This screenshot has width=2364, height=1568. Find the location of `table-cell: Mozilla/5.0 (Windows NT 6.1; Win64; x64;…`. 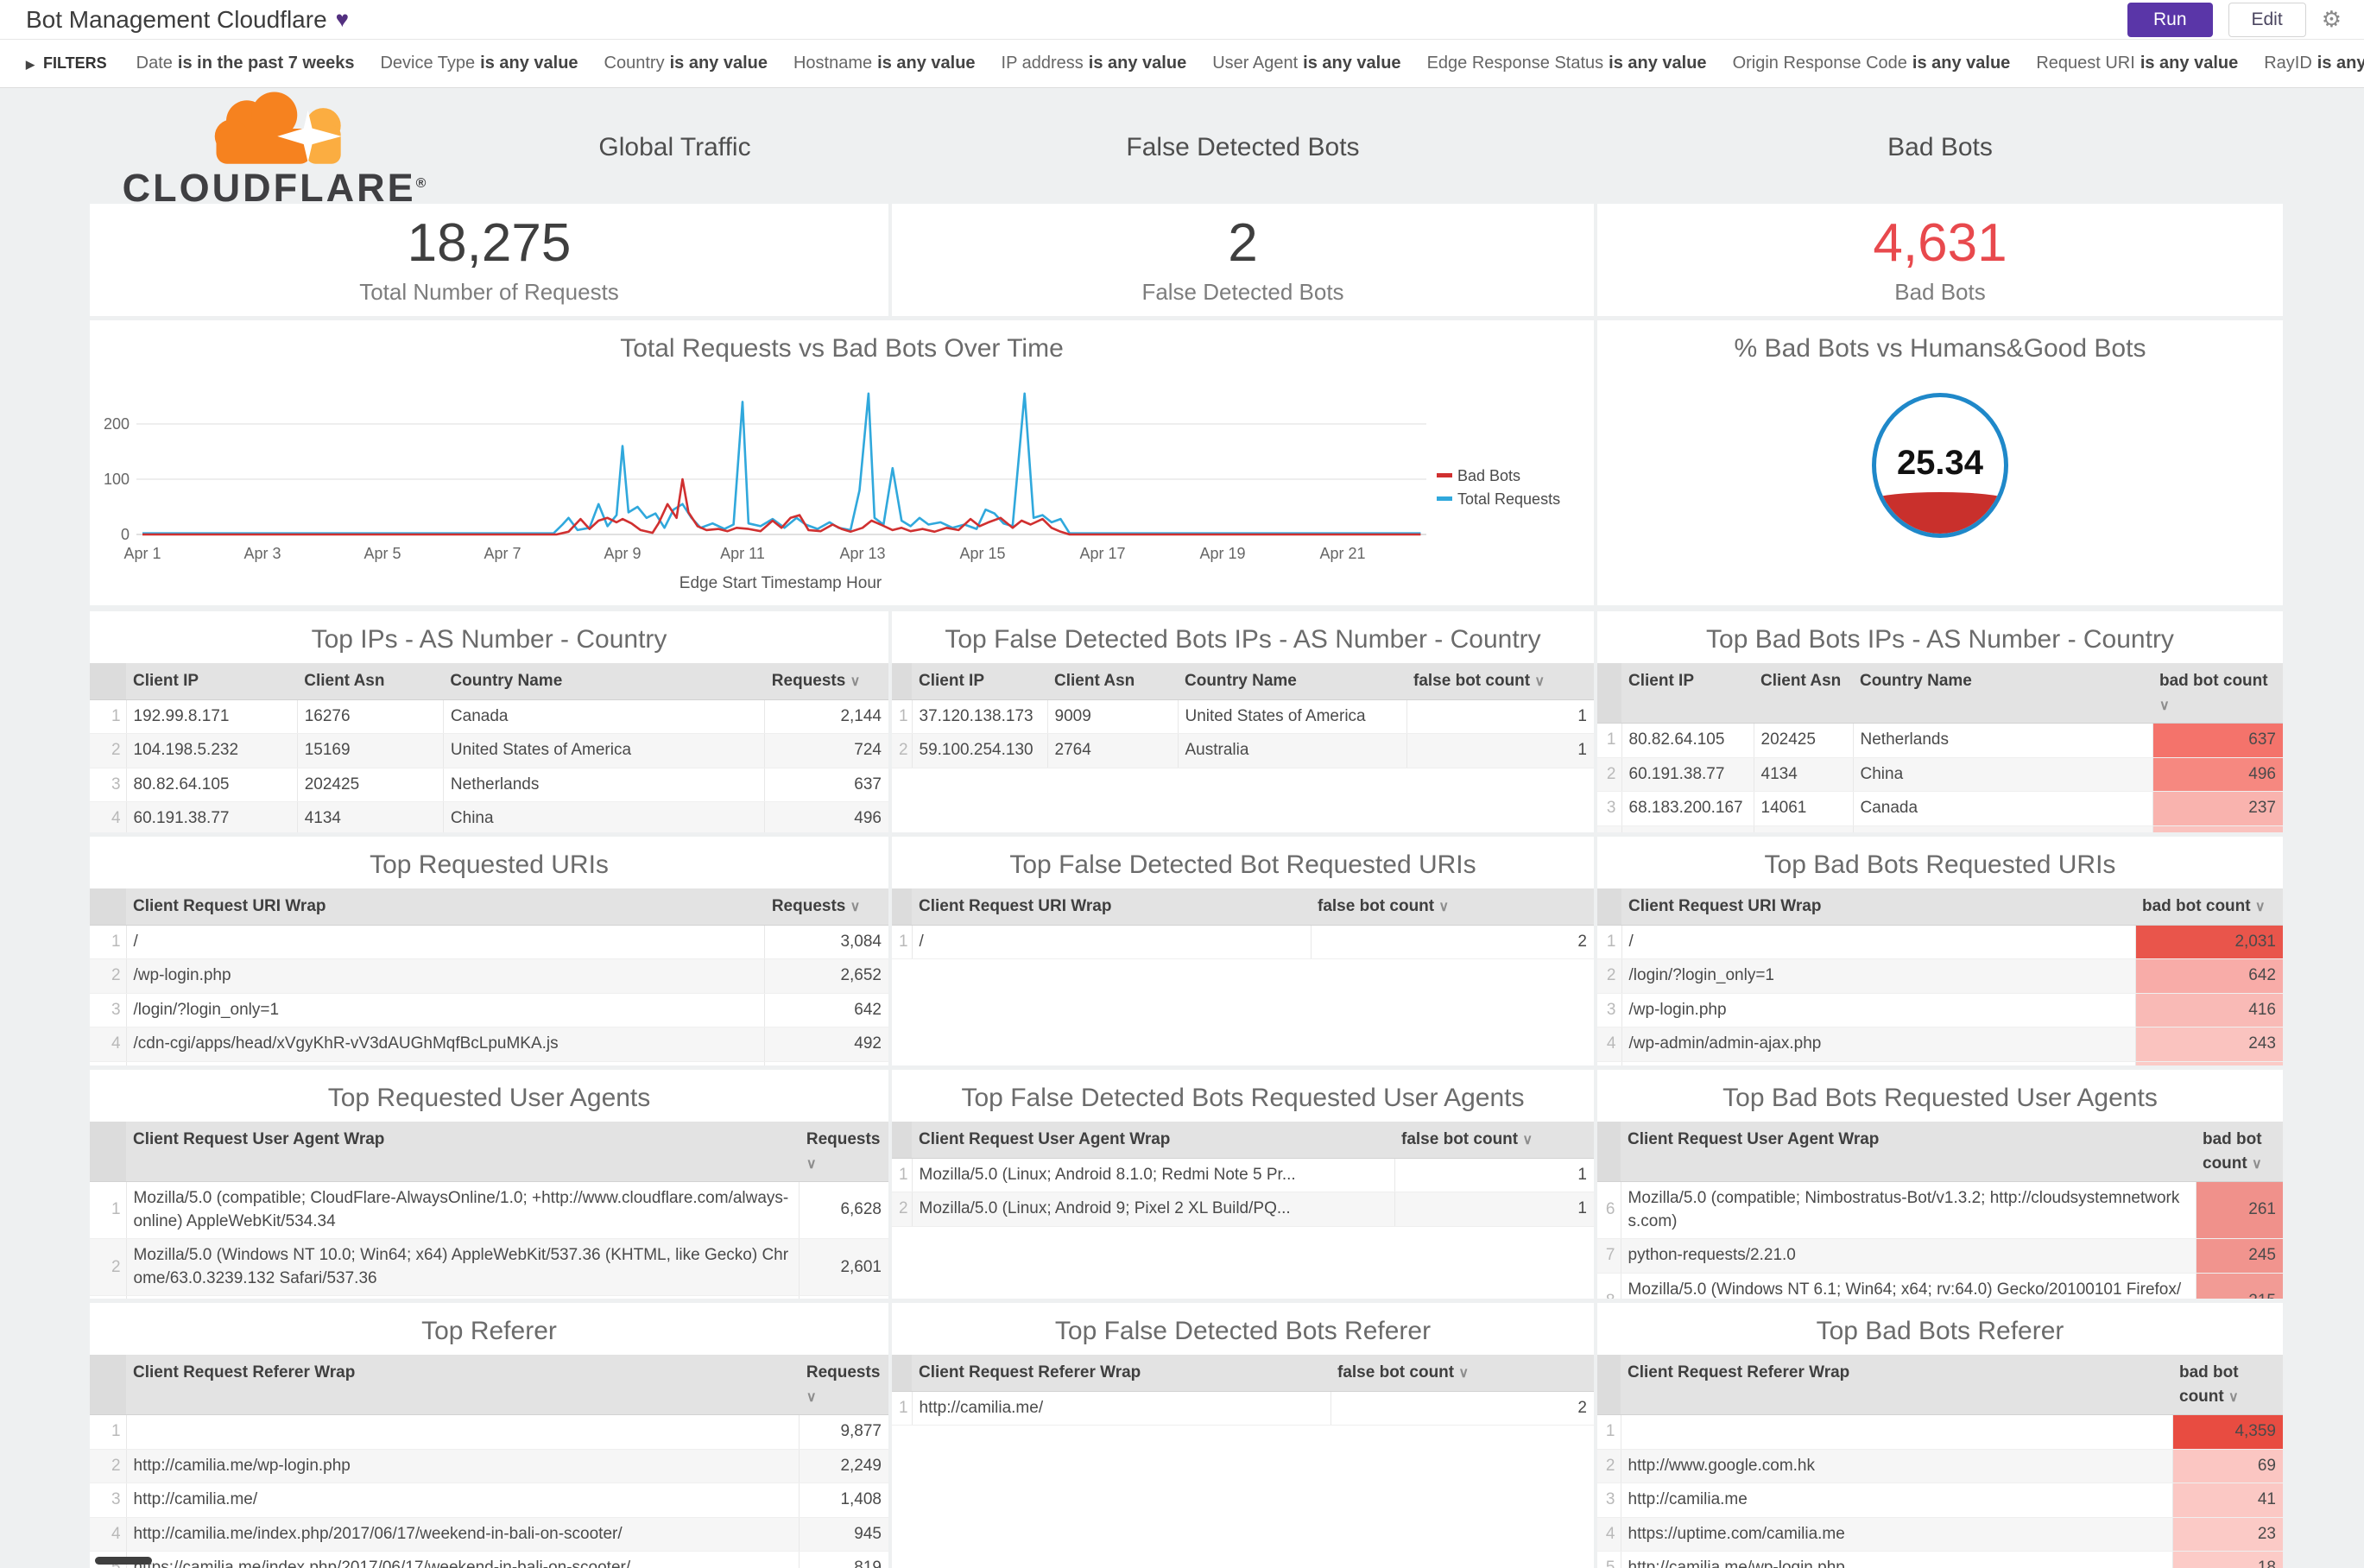

table-cell: Mozilla/5.0 (Windows NT 6.1; Win64; x64;… is located at coordinates (1908, 1286).